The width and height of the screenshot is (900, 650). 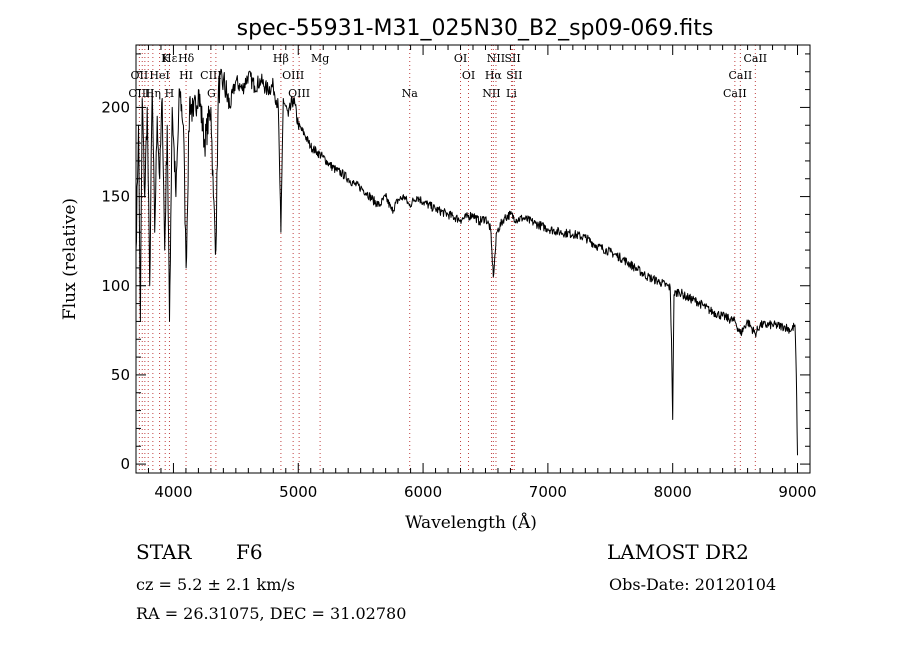 What do you see at coordinates (475, 28) in the screenshot?
I see `chart-title: spec-55931-M31_025N30_B2_sp09-069.fits` at bounding box center [475, 28].